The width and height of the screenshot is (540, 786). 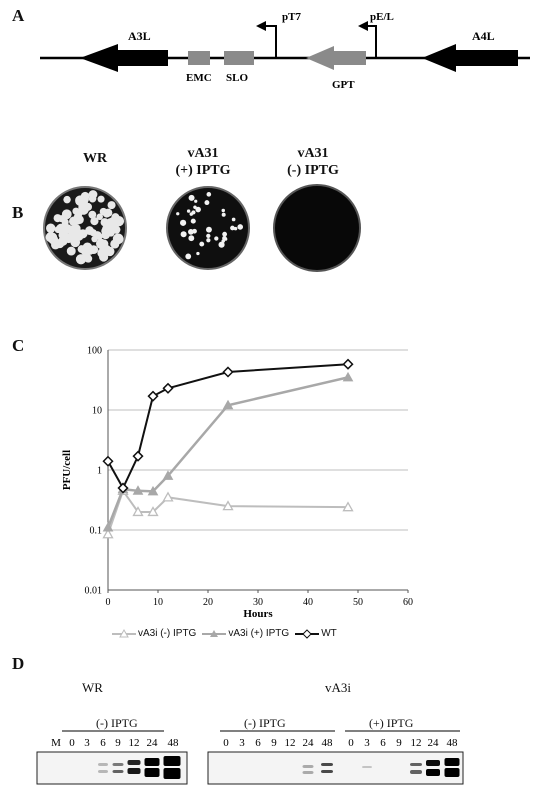 I want to click on va3i-plus-lane-label: 3, so click(x=367, y=743).